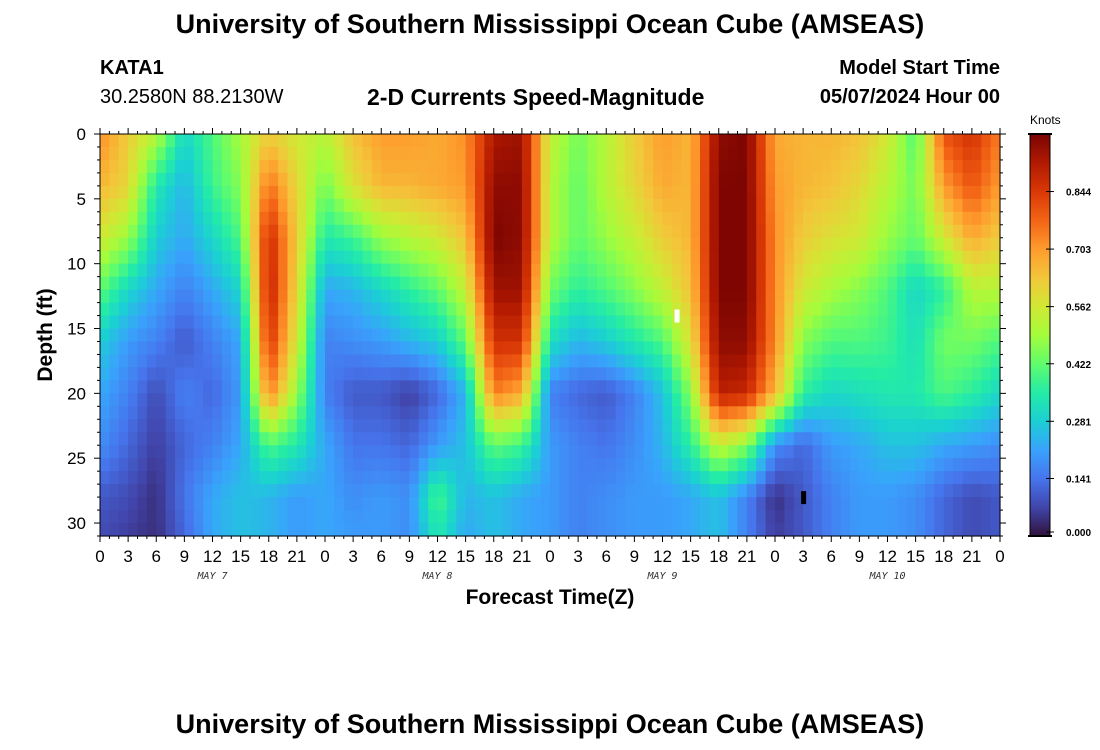 The height and width of the screenshot is (750, 1100). I want to click on x-tick-label: 15, so click(465, 556).